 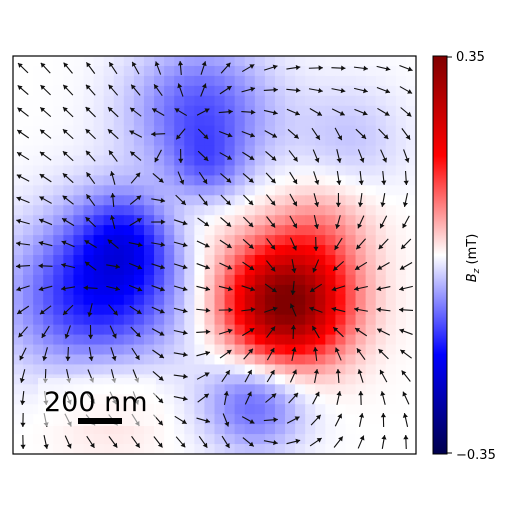 I want to click on colorbar-label: Bz (mT), so click(x=473, y=258).